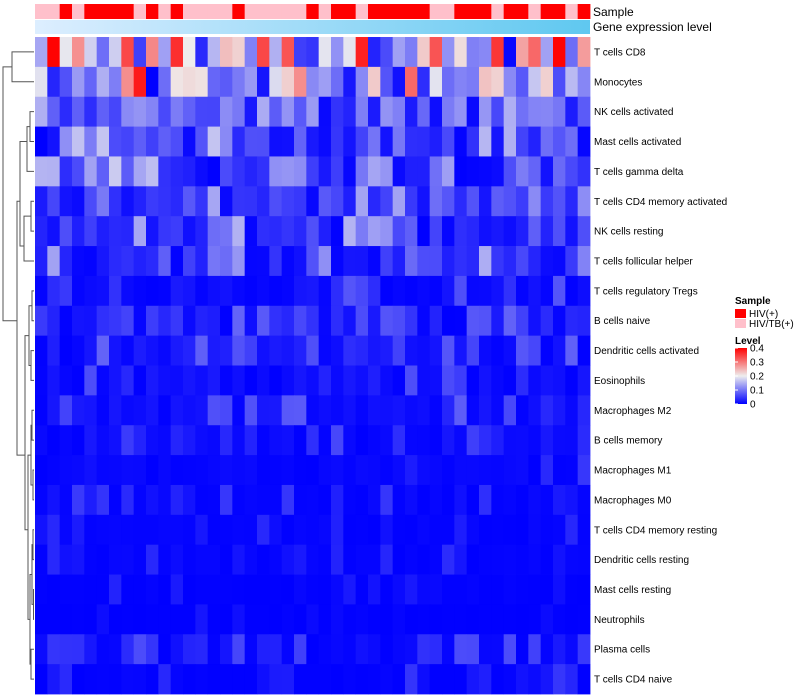 The height and width of the screenshot is (700, 800). What do you see at coordinates (633, 500) in the screenshot?
I see `row-label: Macrophages M0` at bounding box center [633, 500].